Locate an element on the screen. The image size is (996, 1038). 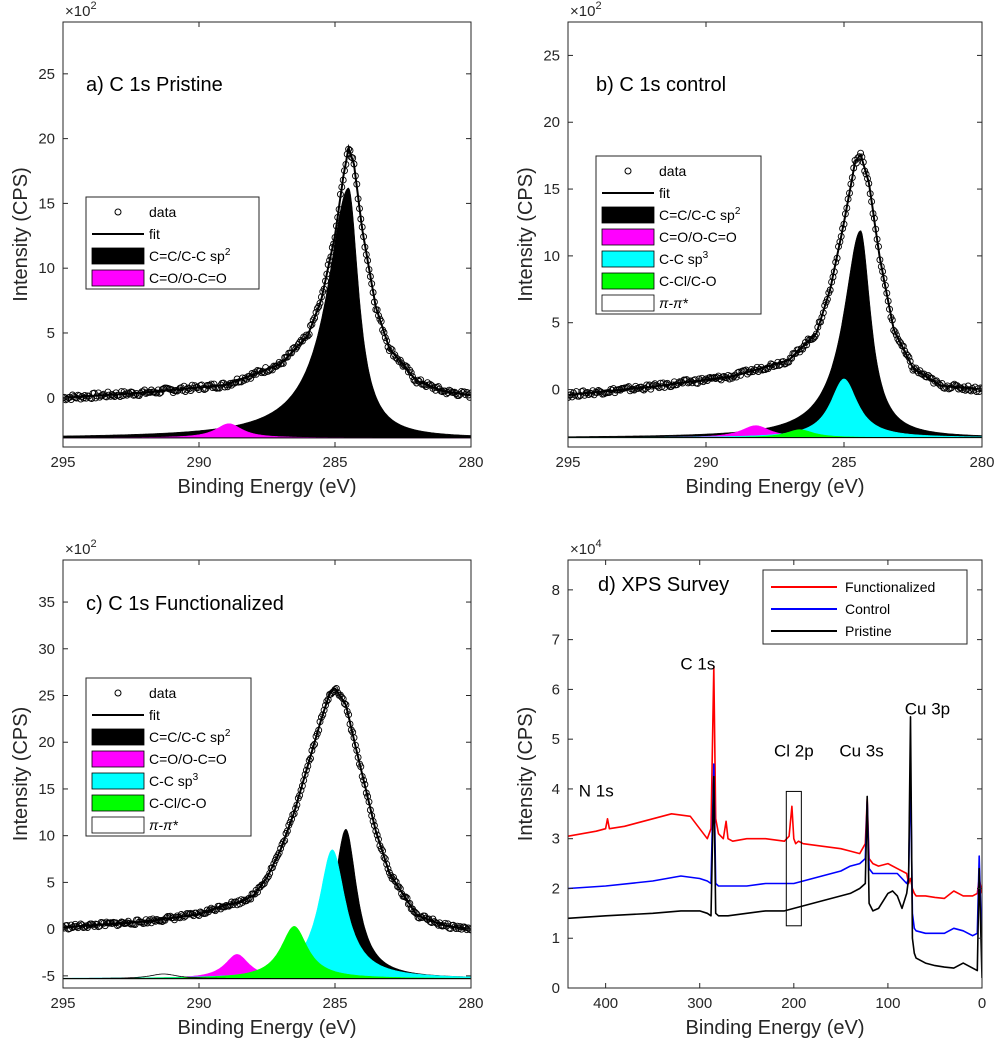
legend-label: C=O/O-C=O is located at coordinates (698, 237).